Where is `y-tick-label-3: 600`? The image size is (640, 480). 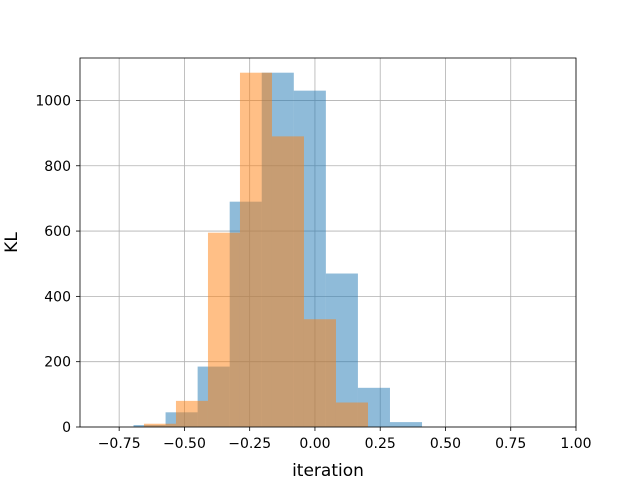 y-tick-label-3: 600 is located at coordinates (57, 232).